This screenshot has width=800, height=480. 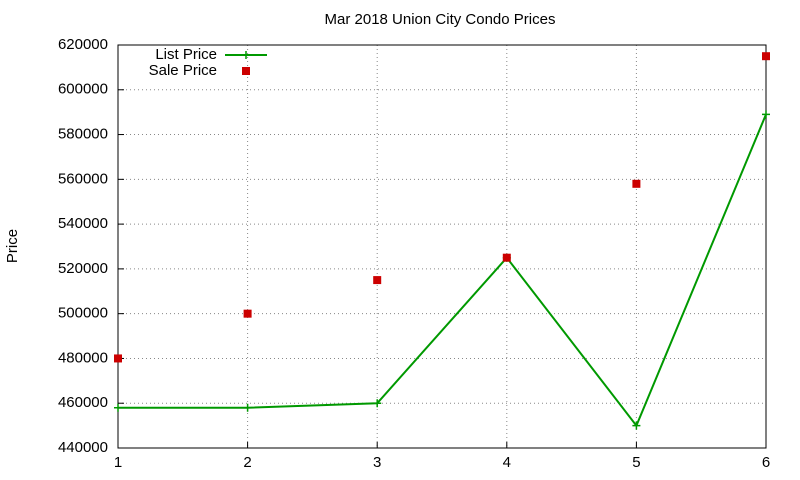 I want to click on x-tick-label: 3, so click(x=377, y=462).